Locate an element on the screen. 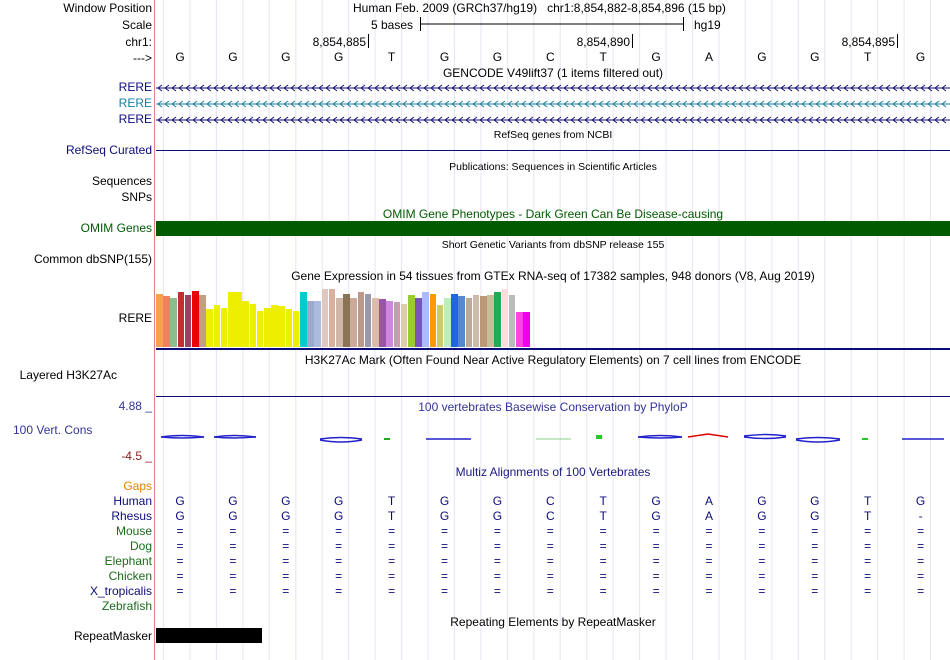  refseq-label: RefSeq Curated is located at coordinates (108, 150).